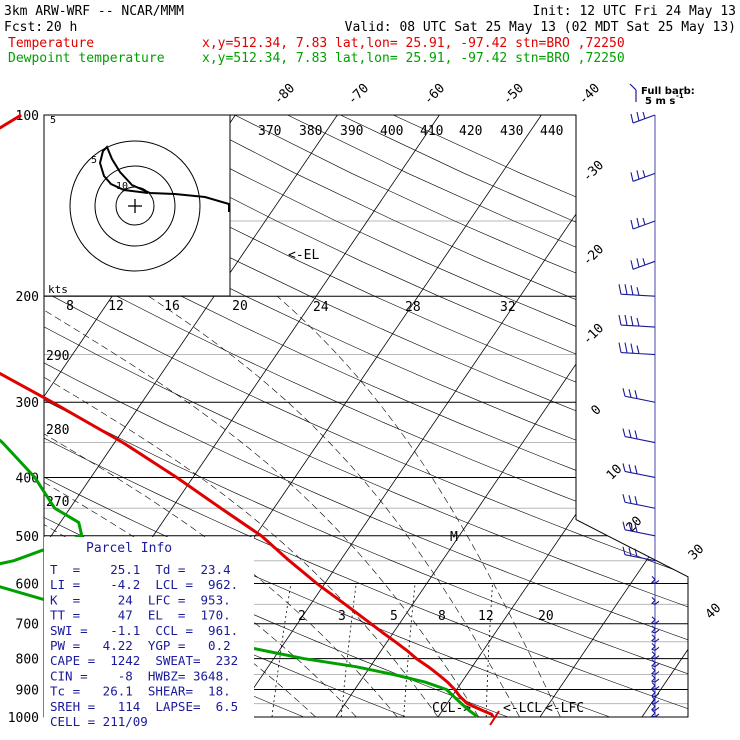 The height and width of the screenshot is (740, 740). I want to click on hodograph-height-label: 10, so click(122, 186).